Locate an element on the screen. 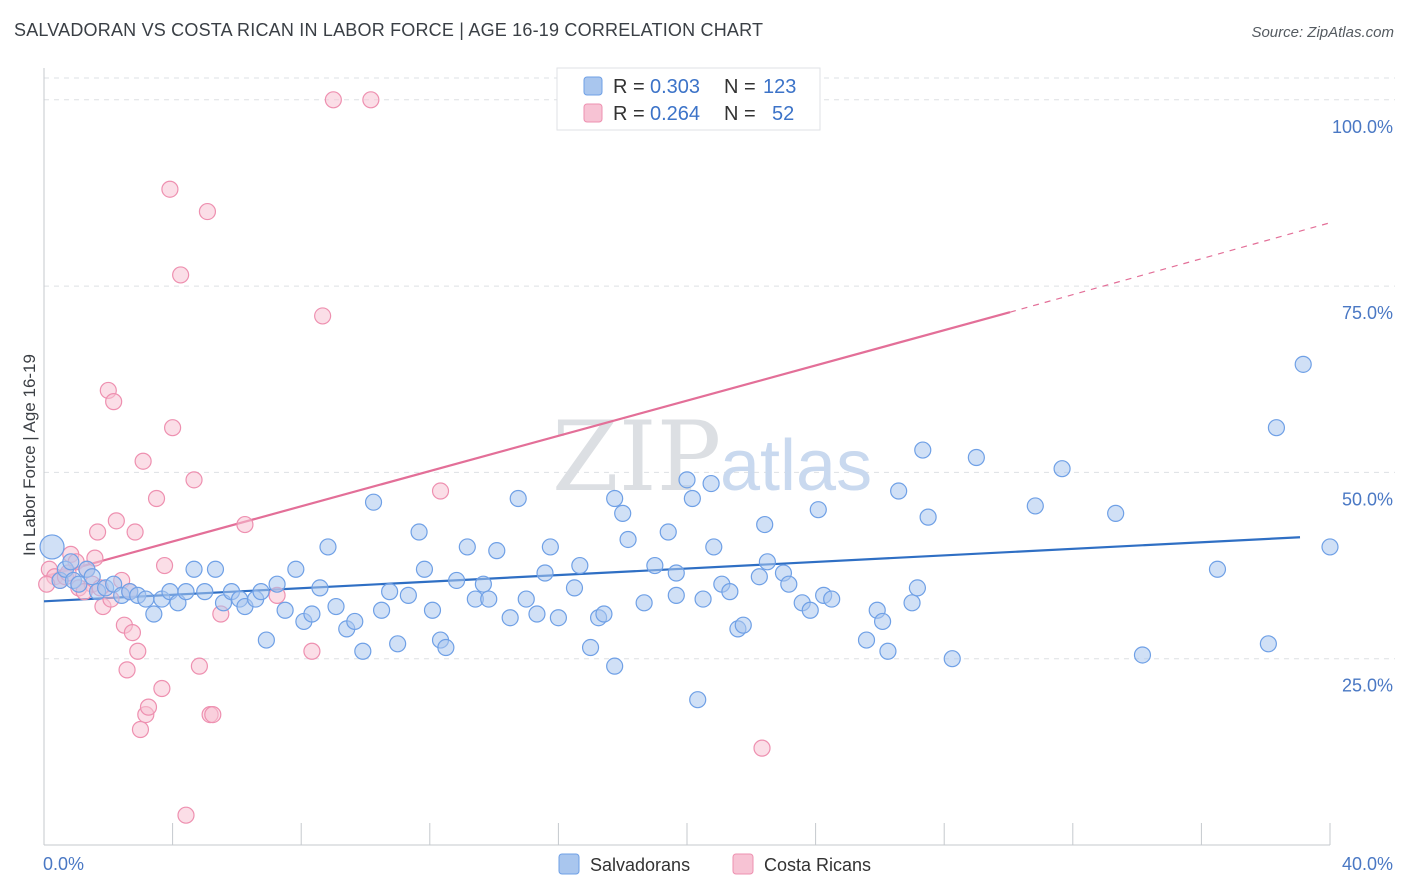  costa-rican-trendline-projection is located at coordinates (1170, 267).